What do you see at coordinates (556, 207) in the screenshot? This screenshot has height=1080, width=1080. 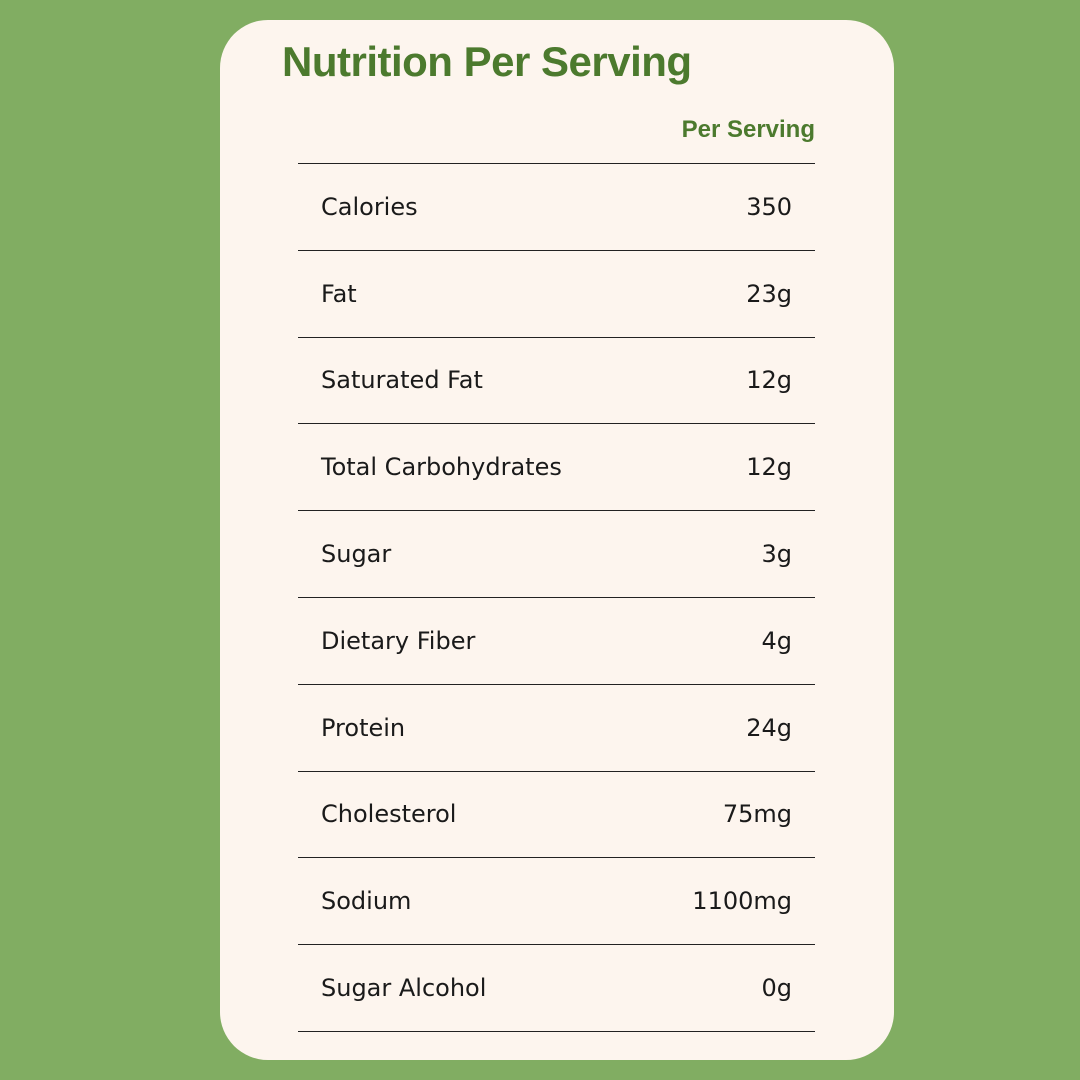 I see `table-row: Calories 350` at bounding box center [556, 207].